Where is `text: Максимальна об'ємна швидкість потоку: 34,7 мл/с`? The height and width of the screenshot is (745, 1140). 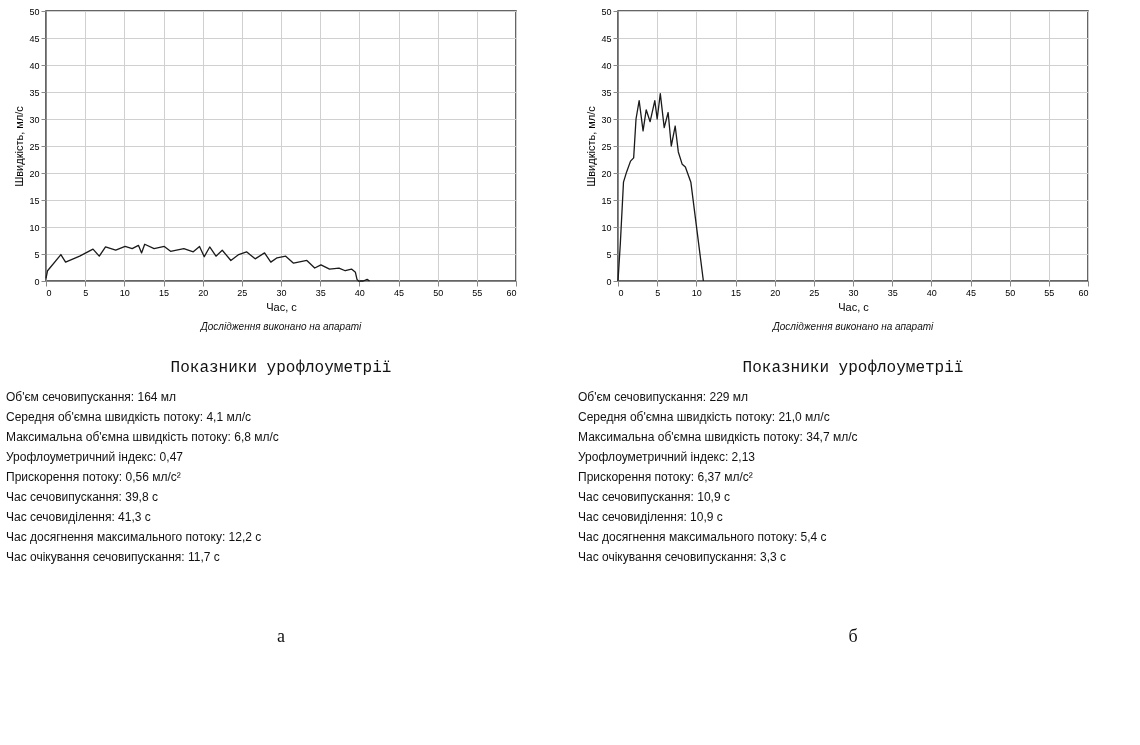 text: Максимальна об'ємна швидкість потоку: 34,7 мл/с is located at coordinates (718, 437).